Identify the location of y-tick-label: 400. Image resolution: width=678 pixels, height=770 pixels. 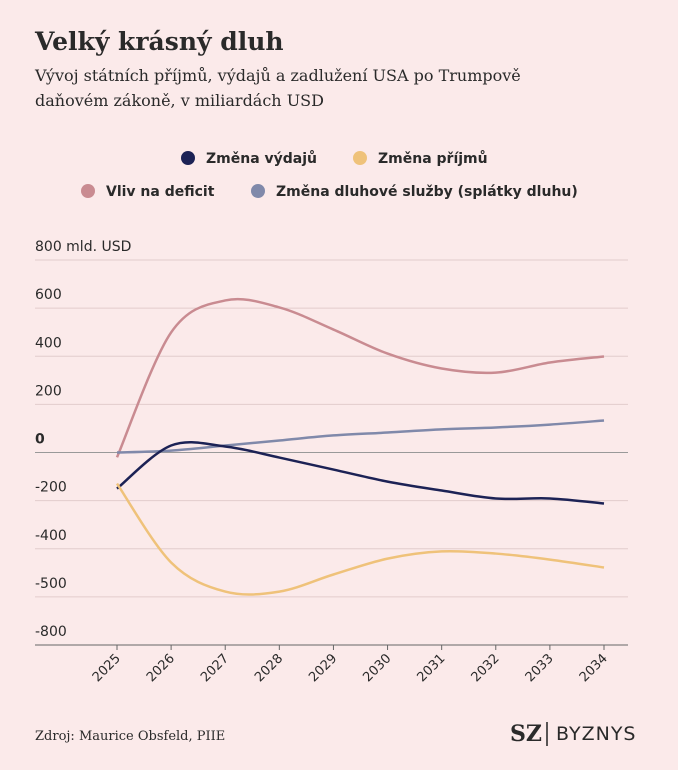
(48, 343).